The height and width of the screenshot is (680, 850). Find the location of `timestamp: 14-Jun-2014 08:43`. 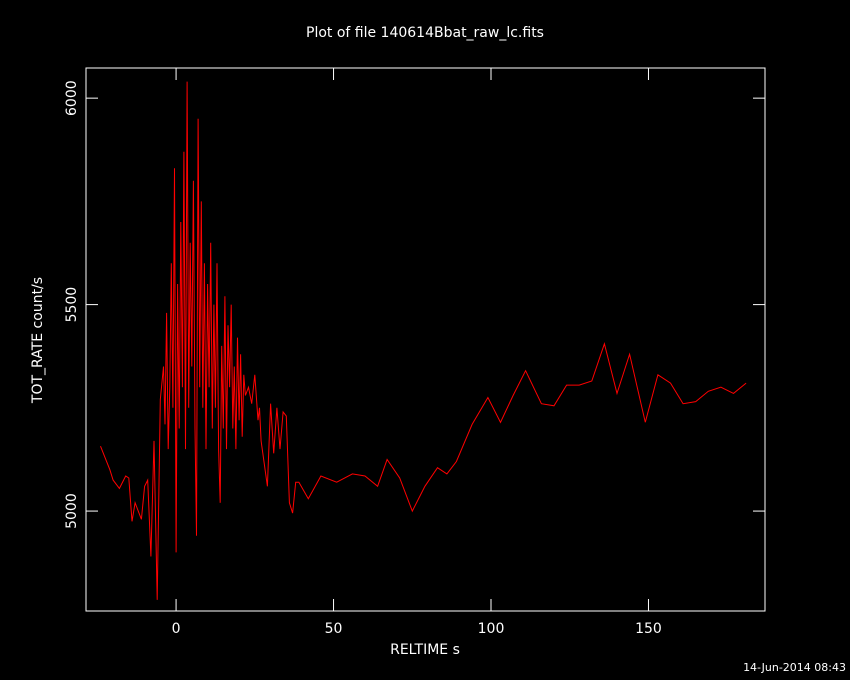

timestamp: 14-Jun-2014 08:43 is located at coordinates (794, 667).